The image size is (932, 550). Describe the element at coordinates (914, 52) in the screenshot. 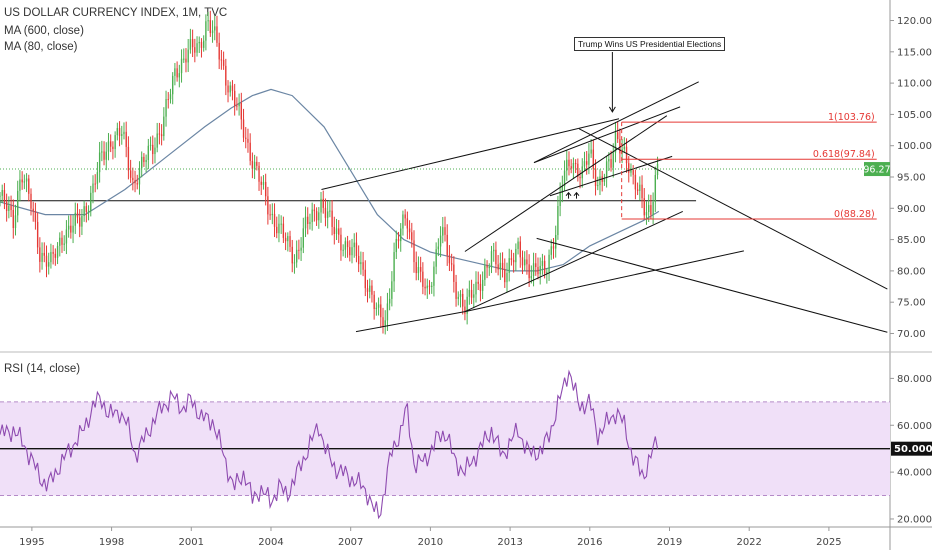

I see `price-tick-label: 115.00` at that location.